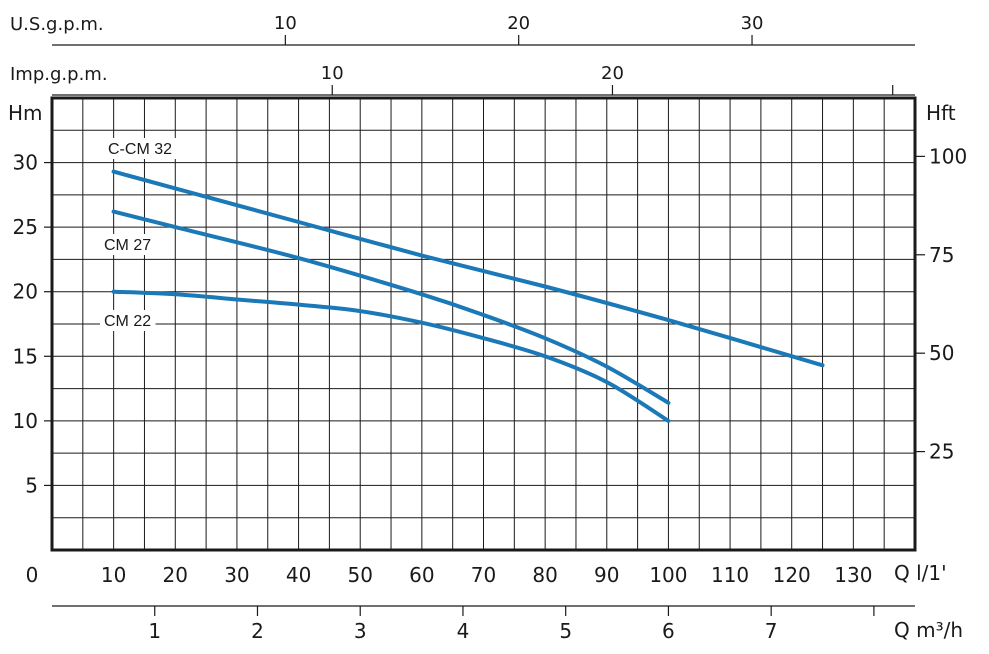 The image size is (989, 654). What do you see at coordinates (25, 113) in the screenshot?
I see `y-left-unit: Hm` at bounding box center [25, 113].